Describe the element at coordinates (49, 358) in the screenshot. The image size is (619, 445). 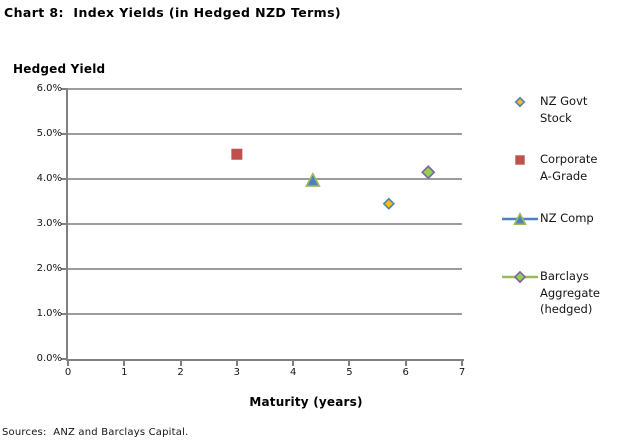
I see `y-tick-label: 0.0%` at that location.